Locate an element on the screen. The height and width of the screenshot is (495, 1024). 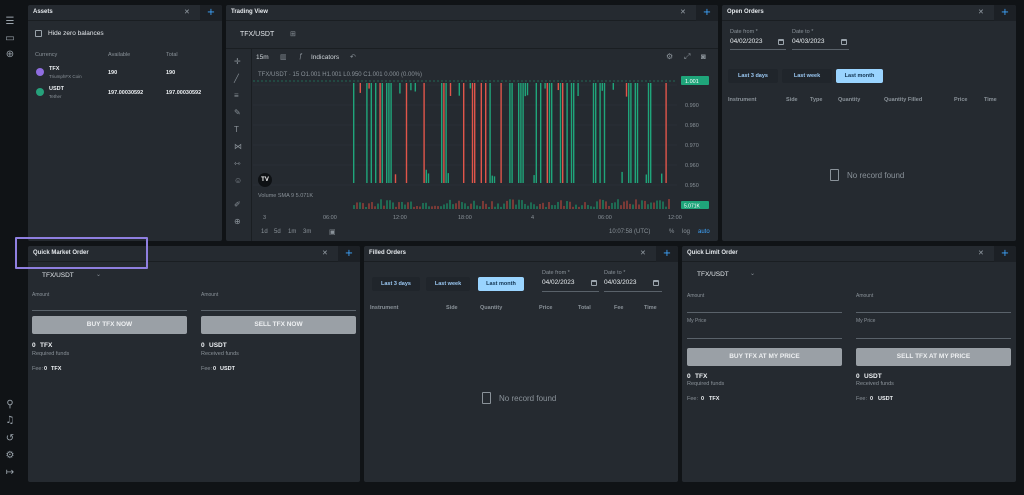
add-circle-icon: ⊕ is located at coordinates (10, 54).